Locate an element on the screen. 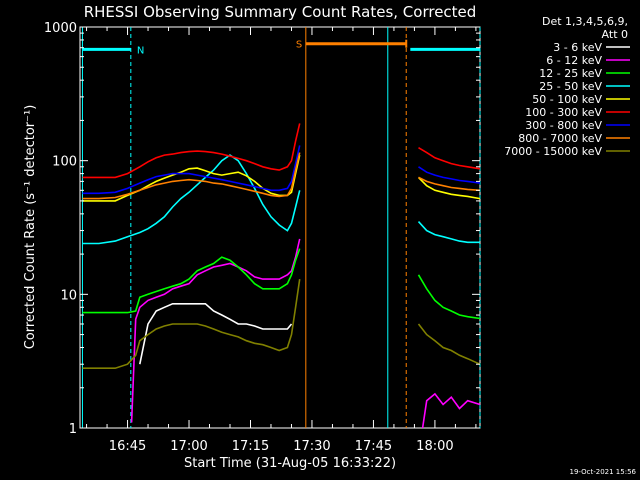 Image resolution: width=640 pixels, height=480 pixels. legend-label-8: 7000 - 15000 keV is located at coordinates (553, 151).